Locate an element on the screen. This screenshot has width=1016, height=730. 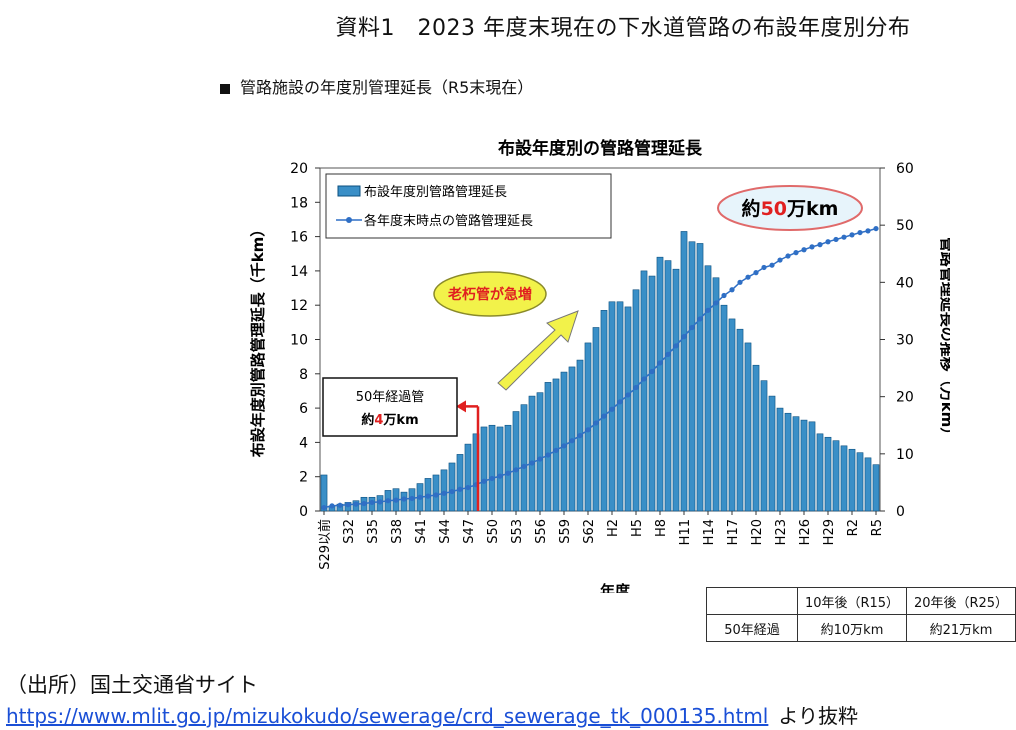
y-right-tick-label: 60 is located at coordinates (905, 169).